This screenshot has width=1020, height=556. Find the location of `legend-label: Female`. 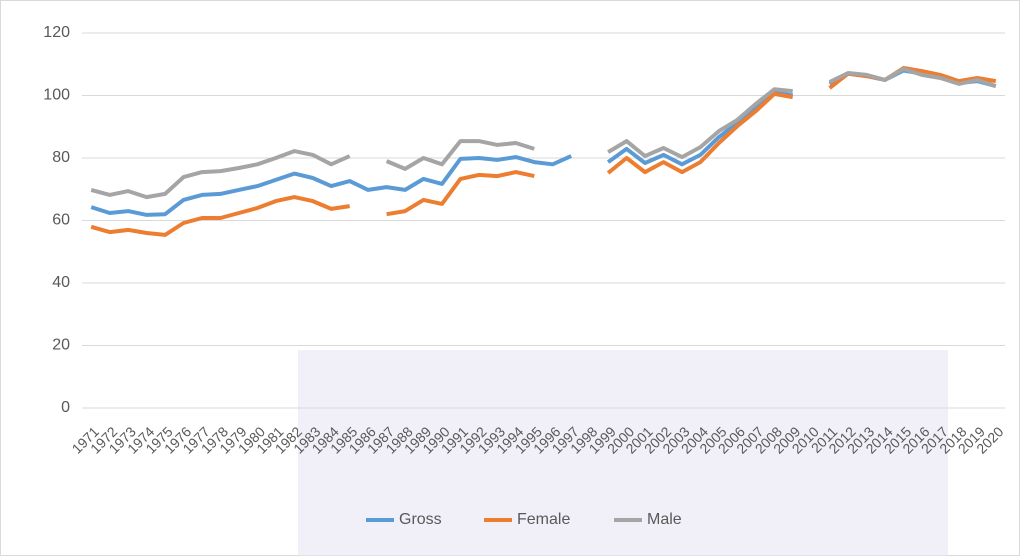

legend-label: Female is located at coordinates (543, 519).